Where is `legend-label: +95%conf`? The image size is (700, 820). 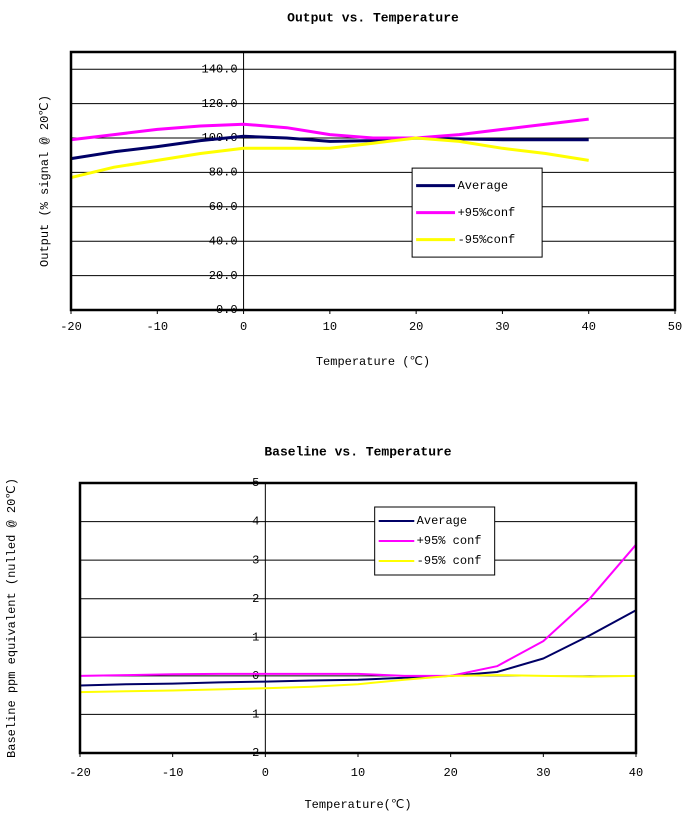 legend-label: +95%conf is located at coordinates (487, 213).